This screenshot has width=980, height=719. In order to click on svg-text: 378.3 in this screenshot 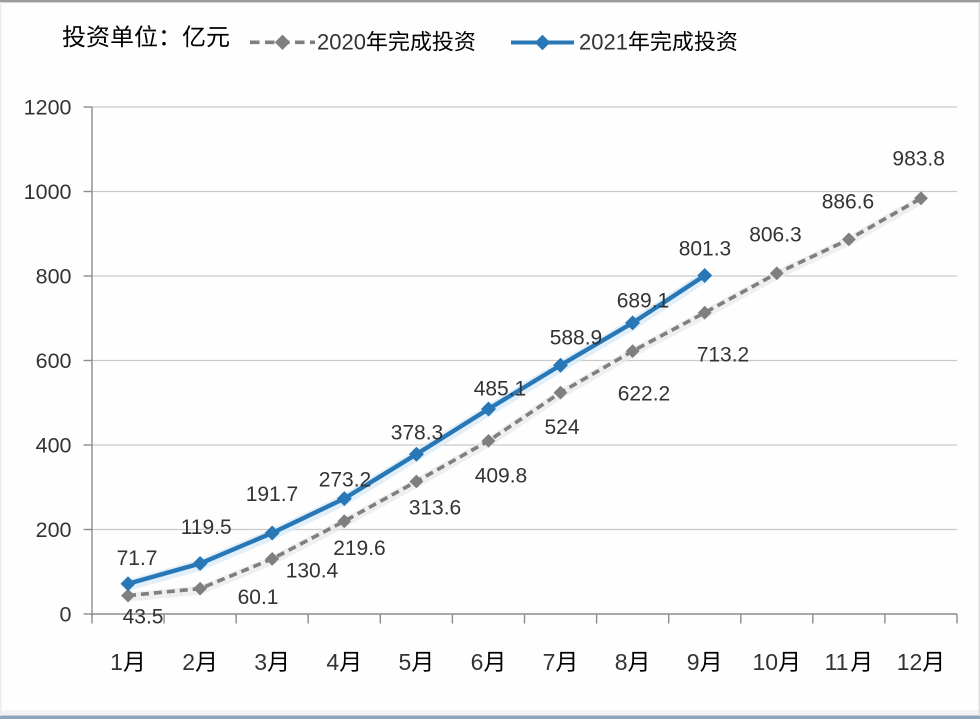, I will do `click(417, 433)`.